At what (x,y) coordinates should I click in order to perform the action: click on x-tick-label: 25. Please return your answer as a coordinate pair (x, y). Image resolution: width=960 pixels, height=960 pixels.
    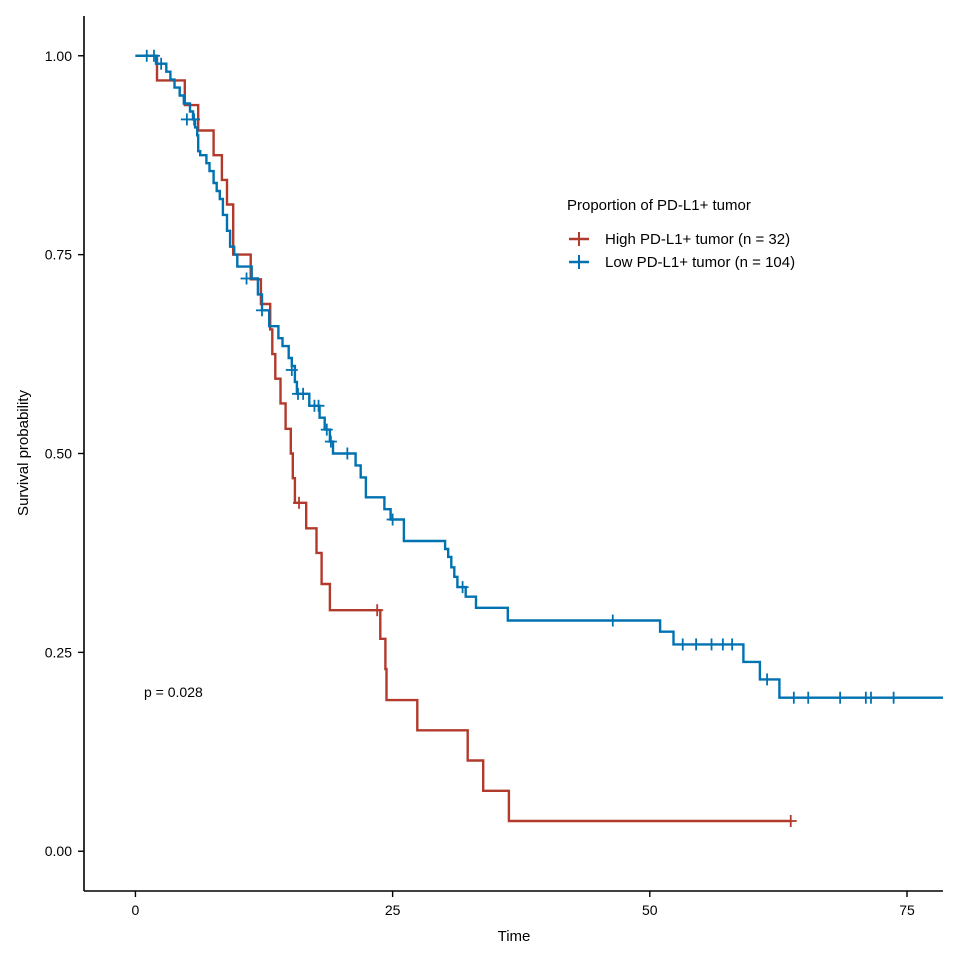
    Looking at the image, I should click on (393, 910).